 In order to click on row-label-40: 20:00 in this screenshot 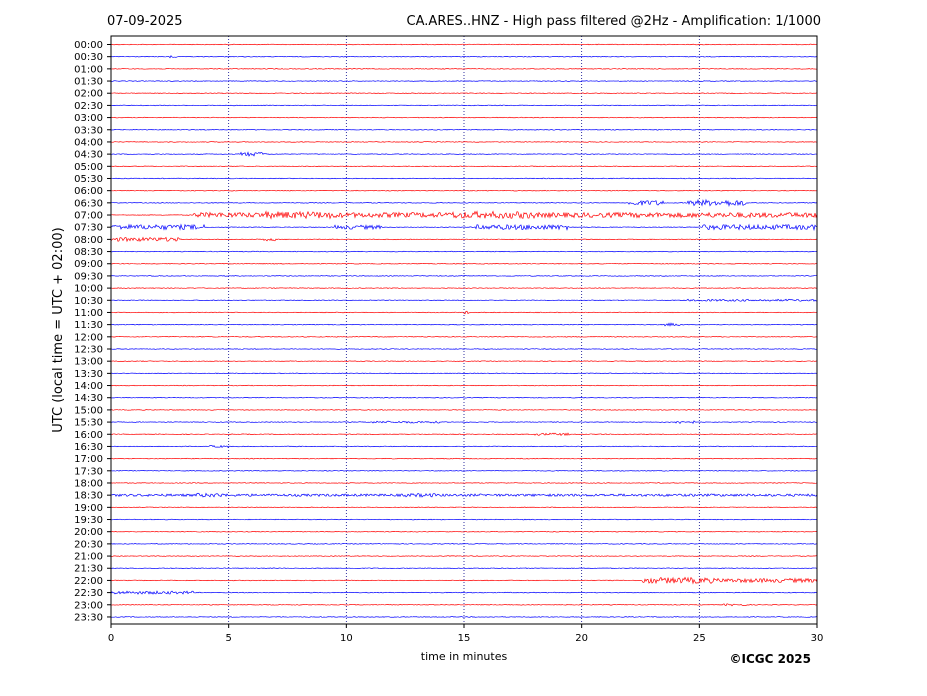, I will do `click(88, 532)`.